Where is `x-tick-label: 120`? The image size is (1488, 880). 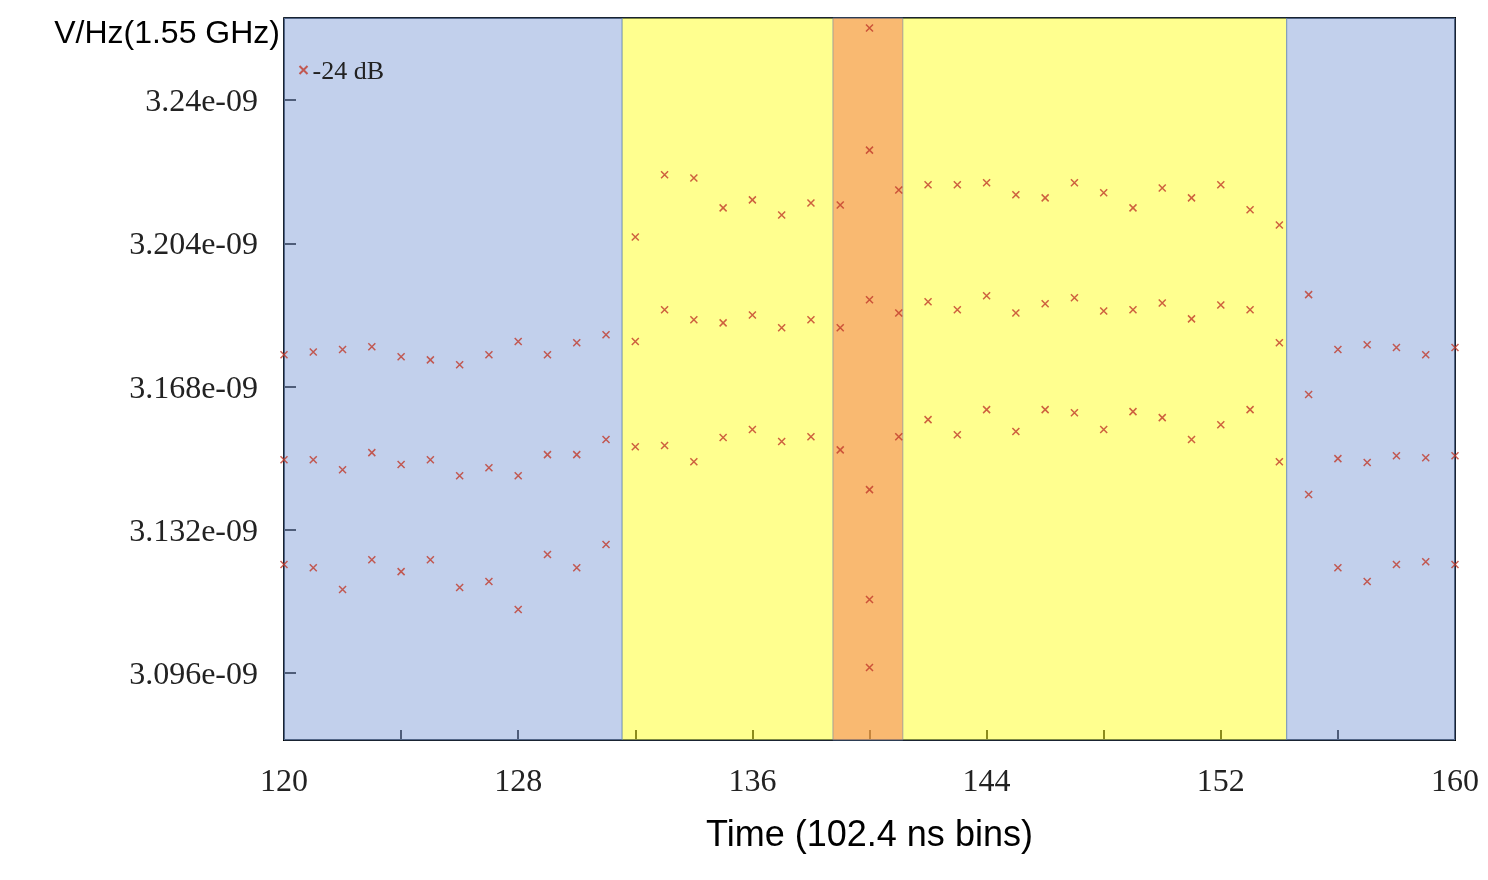
x-tick-label: 120 is located at coordinates (284, 780).